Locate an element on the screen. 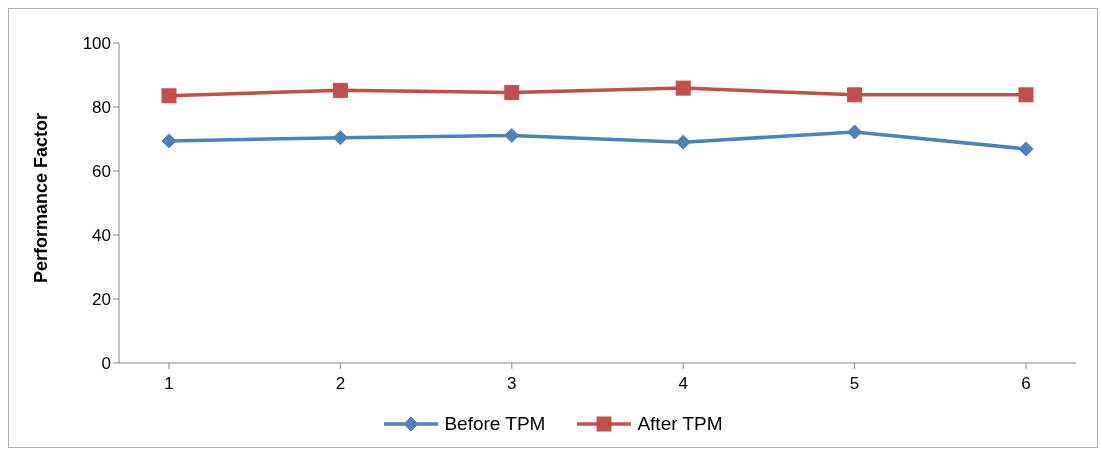 This screenshot has height=449, width=1102. y-tick-label: 20 is located at coordinates (101, 300).